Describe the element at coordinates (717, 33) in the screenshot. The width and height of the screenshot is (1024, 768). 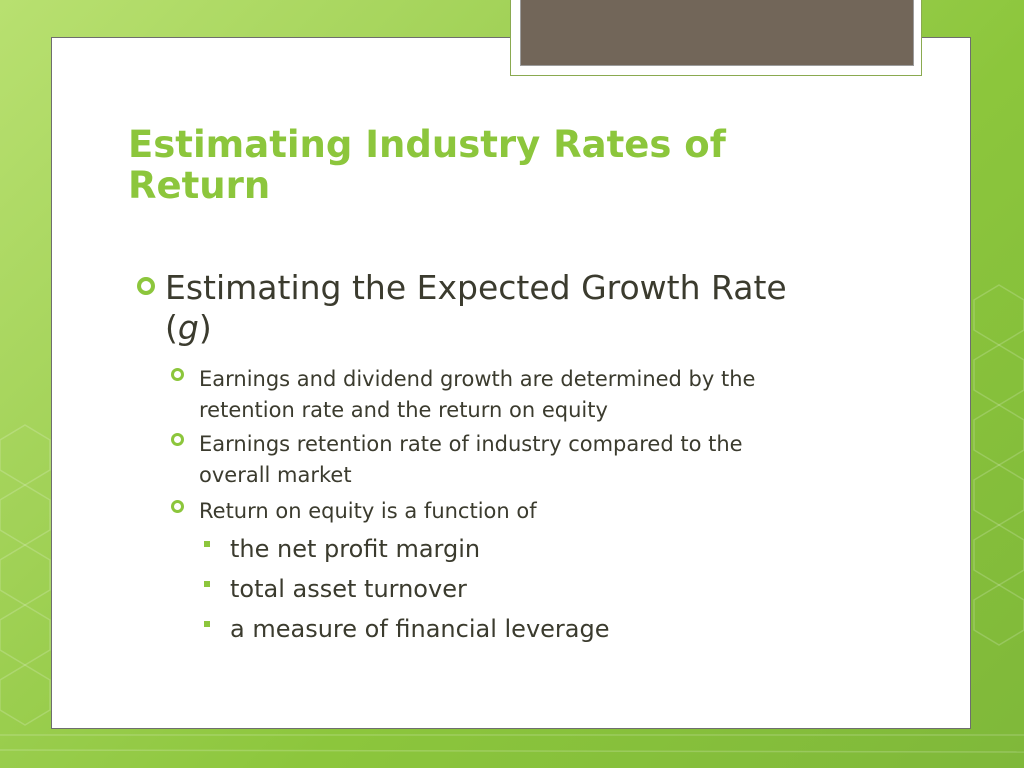
I see `decorative-tab` at that location.